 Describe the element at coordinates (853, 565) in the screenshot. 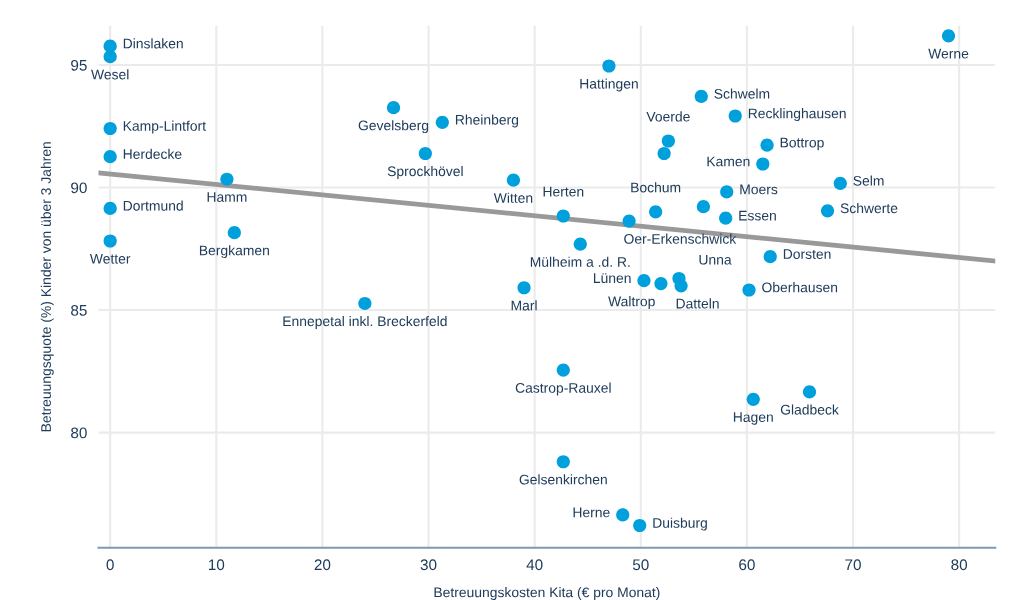

I see `x-tick-label: 70` at that location.